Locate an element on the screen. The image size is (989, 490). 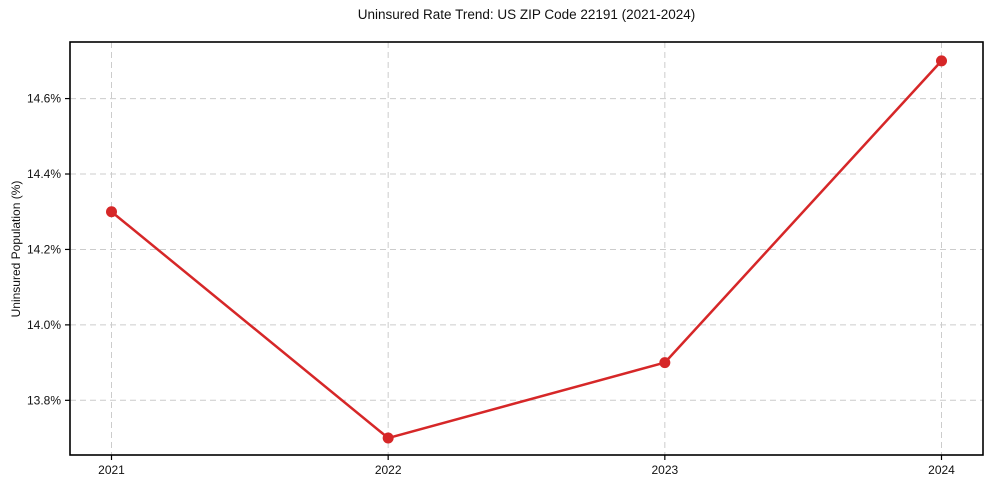
x-tick-label: 2023 is located at coordinates (664, 470).